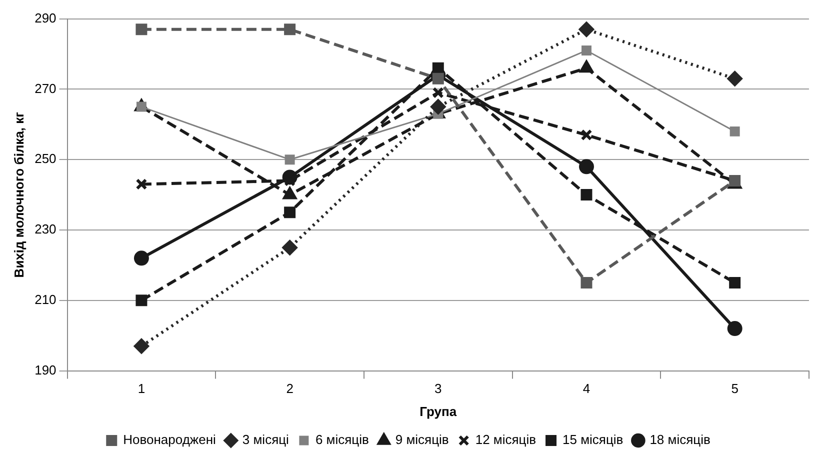 This screenshot has height=465, width=837. What do you see at coordinates (505, 440) in the screenshot?
I see `legend-label: 12 місяців` at bounding box center [505, 440].